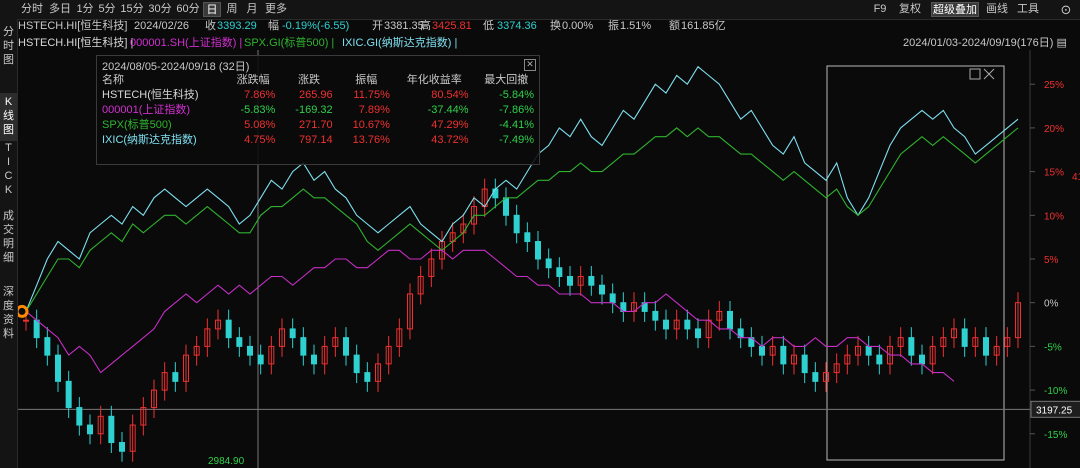 The width and height of the screenshot is (1080, 468). Describe the element at coordinates (1055, 391) in the screenshot. I see `y-tick-label: -10%` at that location.